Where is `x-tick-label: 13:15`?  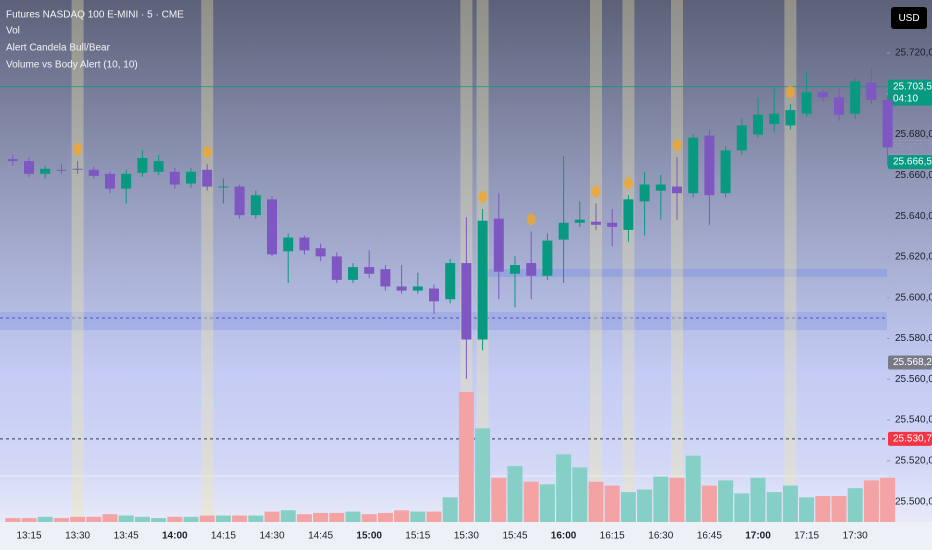
x-tick-label: 13:15 is located at coordinates (28, 536).